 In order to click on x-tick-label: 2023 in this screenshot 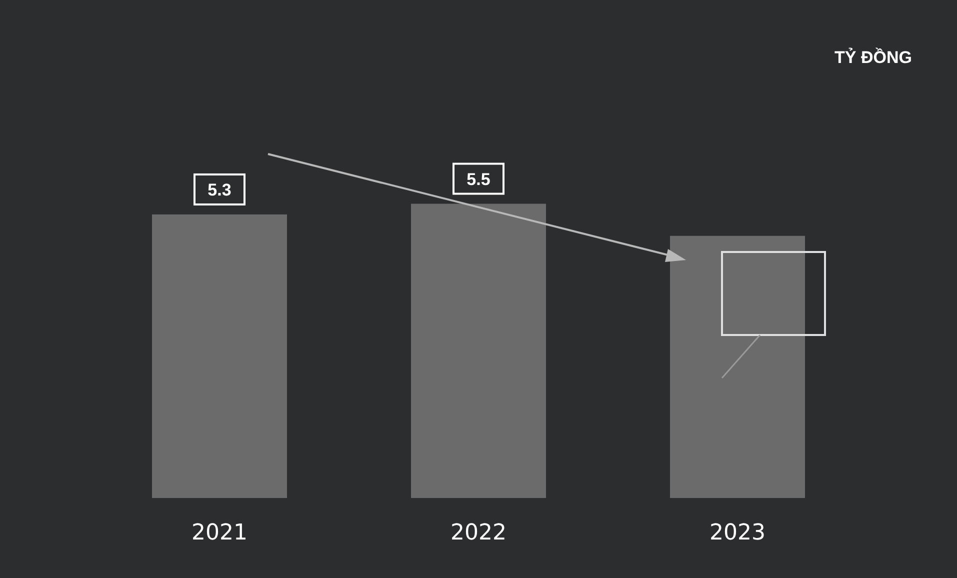, I will do `click(738, 533)`.